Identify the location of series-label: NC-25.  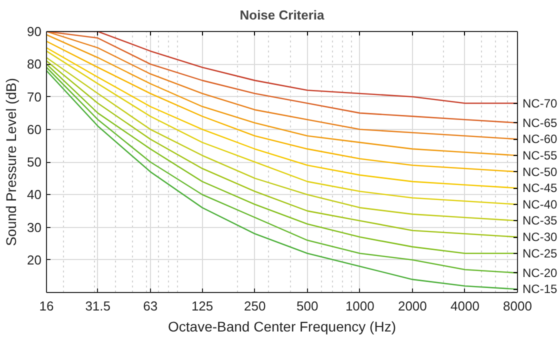
(540, 253).